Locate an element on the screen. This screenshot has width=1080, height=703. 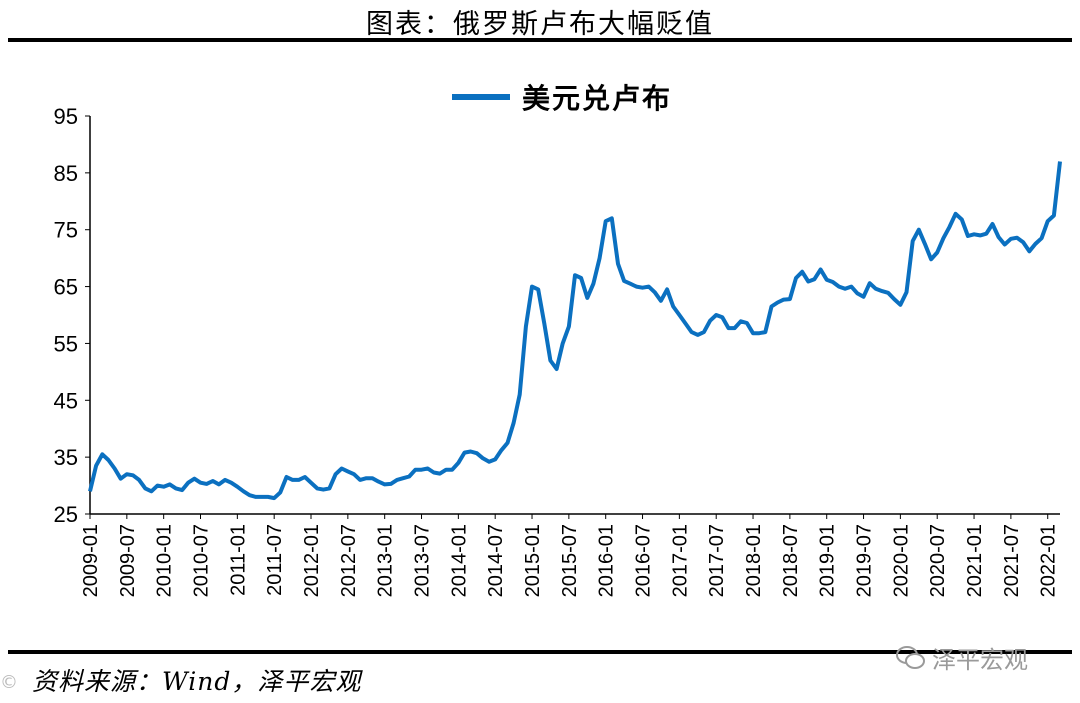
x-tick-label: 2015-07 is located at coordinates (570, 560).